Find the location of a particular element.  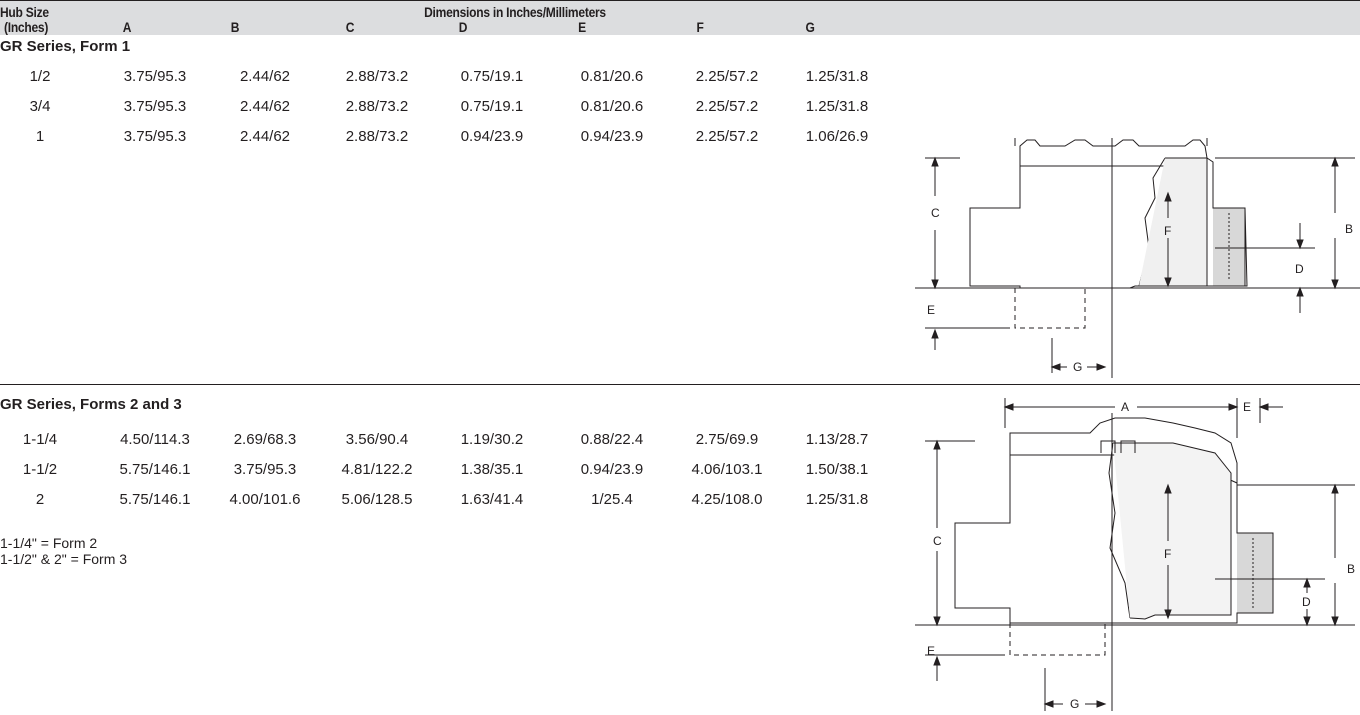

column-header-c: C is located at coordinates (350, 27).